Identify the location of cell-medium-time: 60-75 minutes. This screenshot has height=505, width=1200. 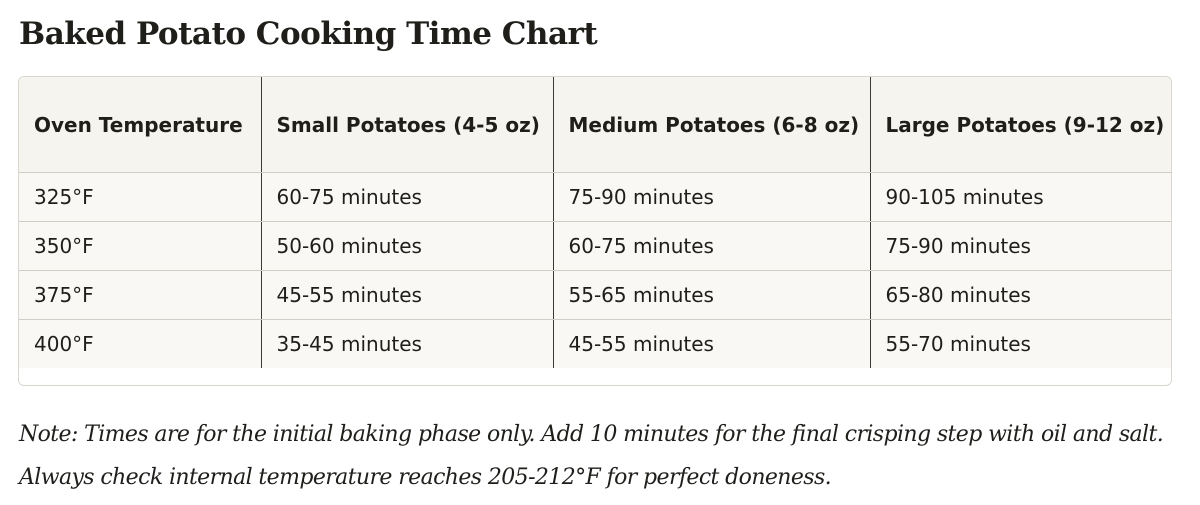
(712, 246).